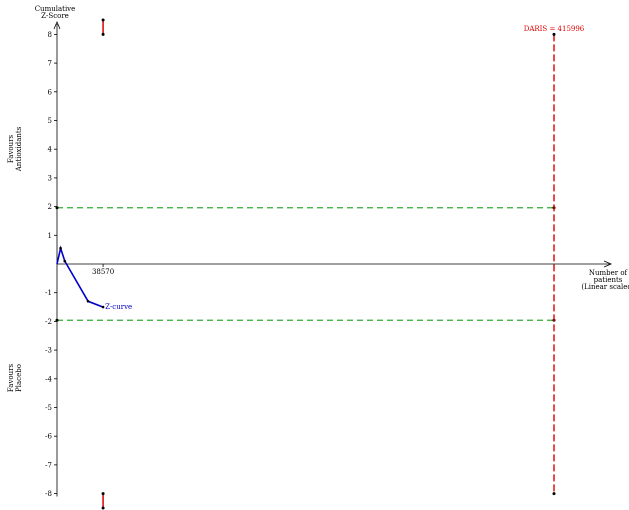 The width and height of the screenshot is (629, 510). What do you see at coordinates (48, 465) in the screenshot?
I see `y-tick-label: -7` at bounding box center [48, 465].